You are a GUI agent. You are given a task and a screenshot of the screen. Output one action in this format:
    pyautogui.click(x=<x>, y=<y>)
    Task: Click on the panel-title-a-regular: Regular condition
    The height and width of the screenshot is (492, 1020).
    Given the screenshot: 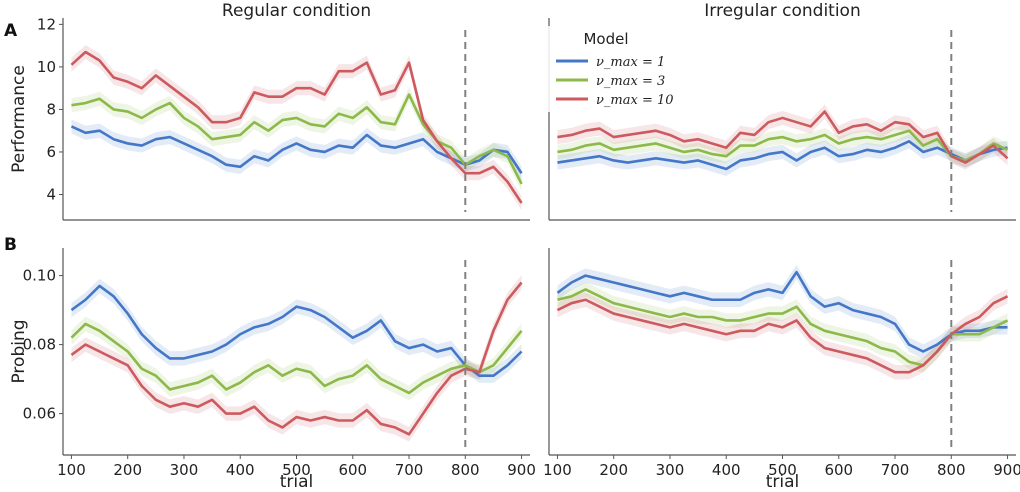 What is the action you would take?
    pyautogui.click(x=296, y=11)
    